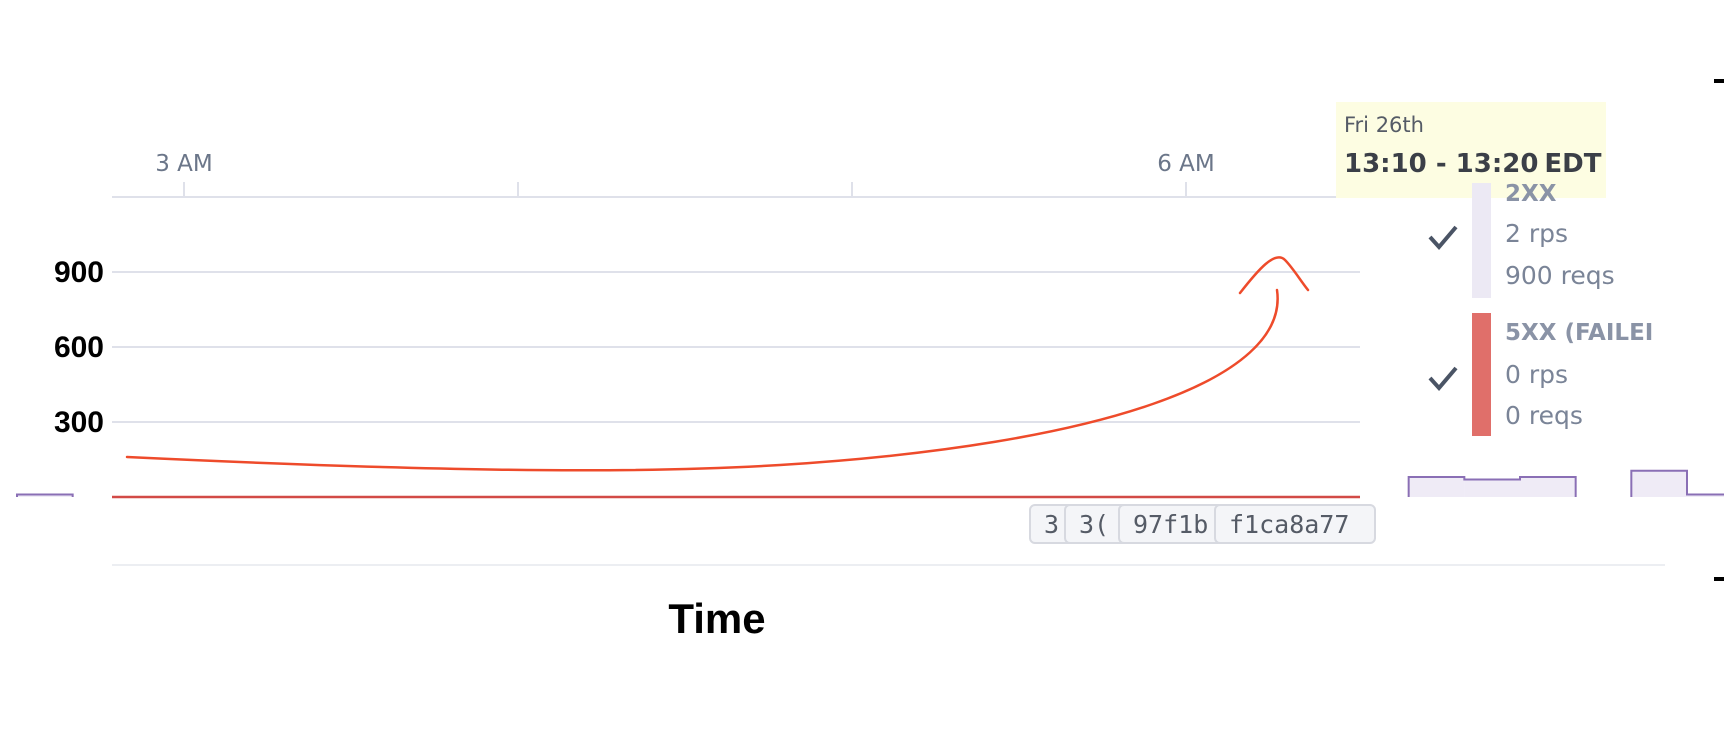  Describe the element at coordinates (79, 272) in the screenshot. I see `y-tick-label: 900` at that location.